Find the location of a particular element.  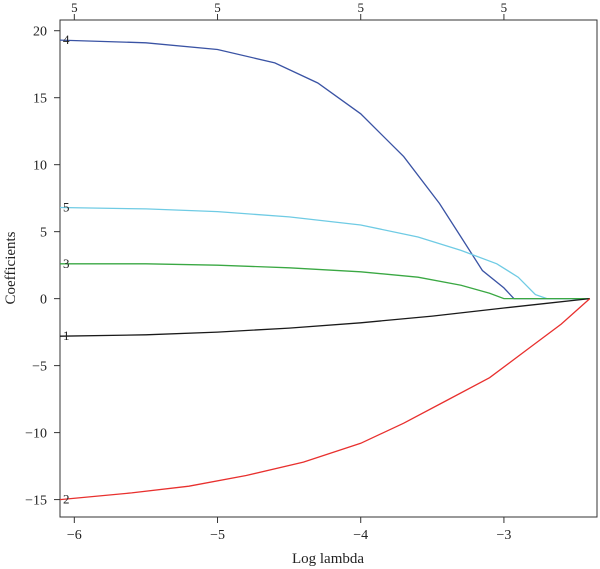

y-axis-label: Coefficients is located at coordinates (11, 267).